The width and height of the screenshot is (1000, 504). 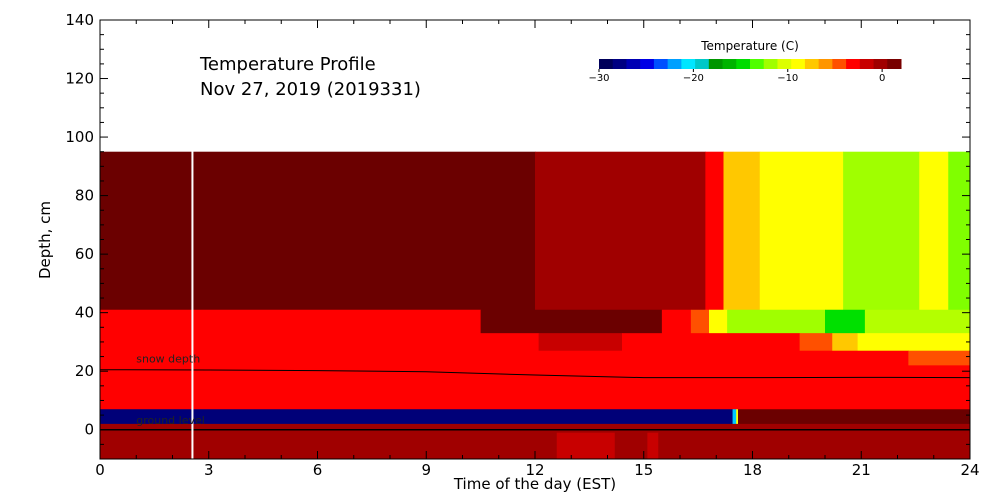 I want to click on y-tick-label: 60, so click(x=84, y=254).